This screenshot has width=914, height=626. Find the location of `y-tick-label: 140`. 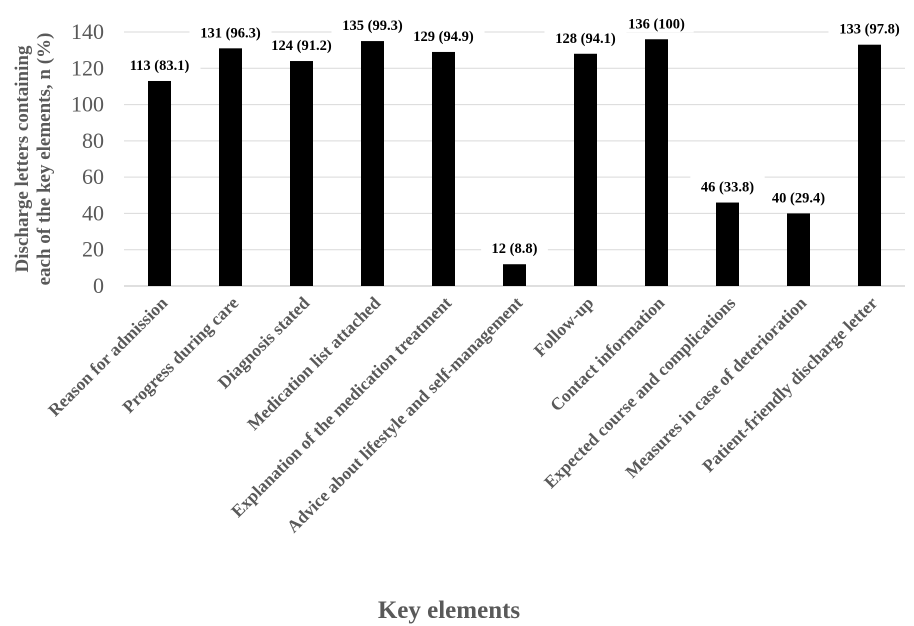

y-tick-label: 140 is located at coordinates (87, 31).